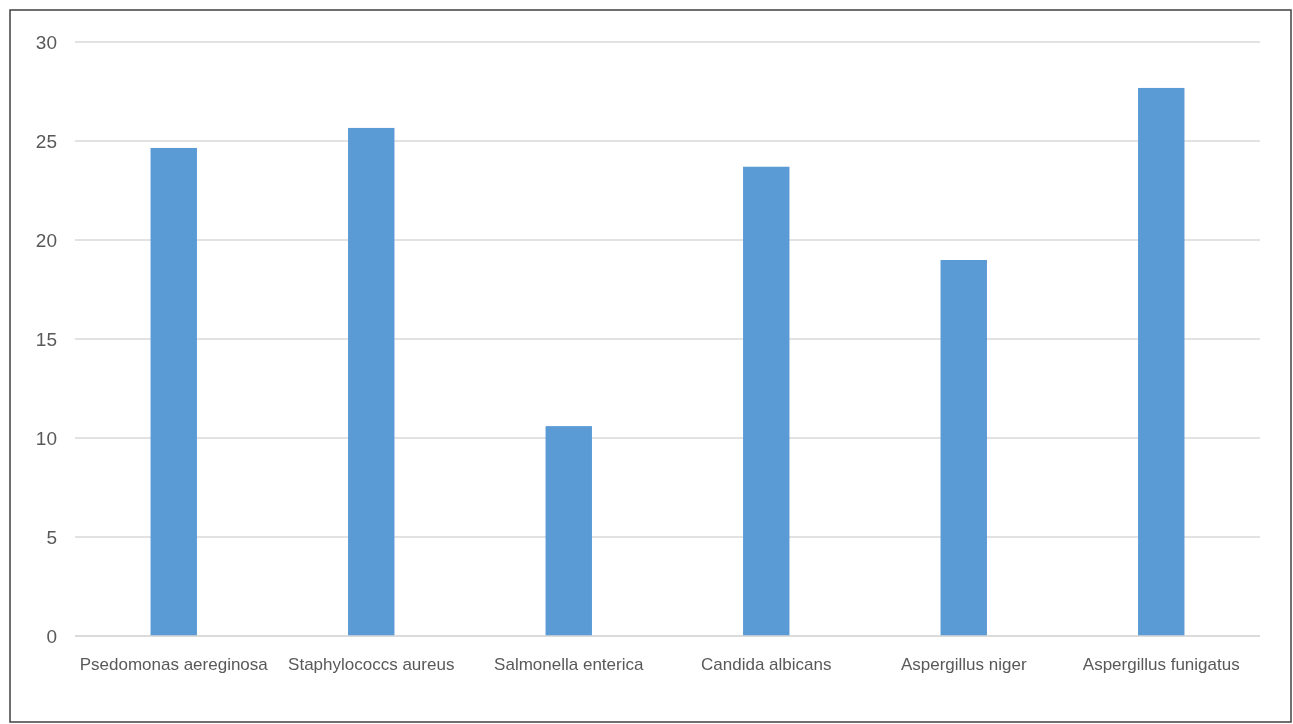  What do you see at coordinates (174, 664) in the screenshot?
I see `x-tick-label: Psedomonas aereginosa` at bounding box center [174, 664].